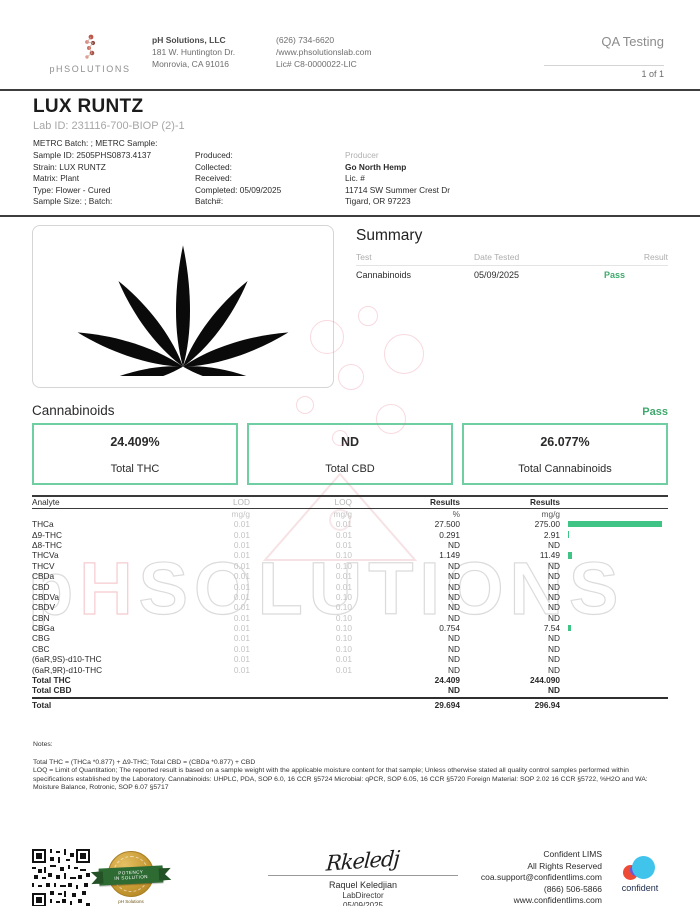 This screenshot has width=700, height=906. What do you see at coordinates (42, 704) in the screenshot?
I see `grand-total-label: Total` at bounding box center [42, 704].